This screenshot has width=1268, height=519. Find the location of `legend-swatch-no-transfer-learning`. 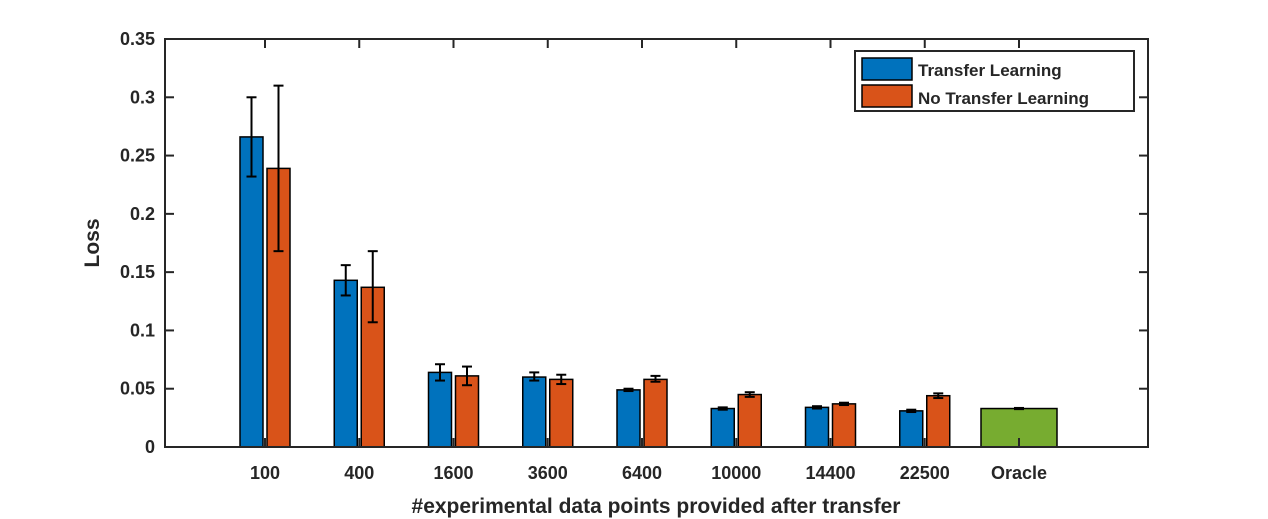

legend-swatch-no-transfer-learning is located at coordinates (887, 96).